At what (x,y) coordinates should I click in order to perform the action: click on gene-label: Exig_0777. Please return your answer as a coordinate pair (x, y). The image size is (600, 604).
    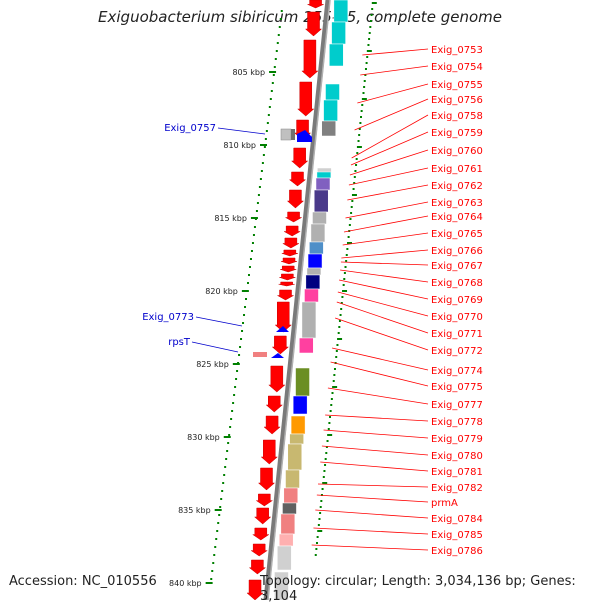
    Looking at the image, I should click on (457, 405).